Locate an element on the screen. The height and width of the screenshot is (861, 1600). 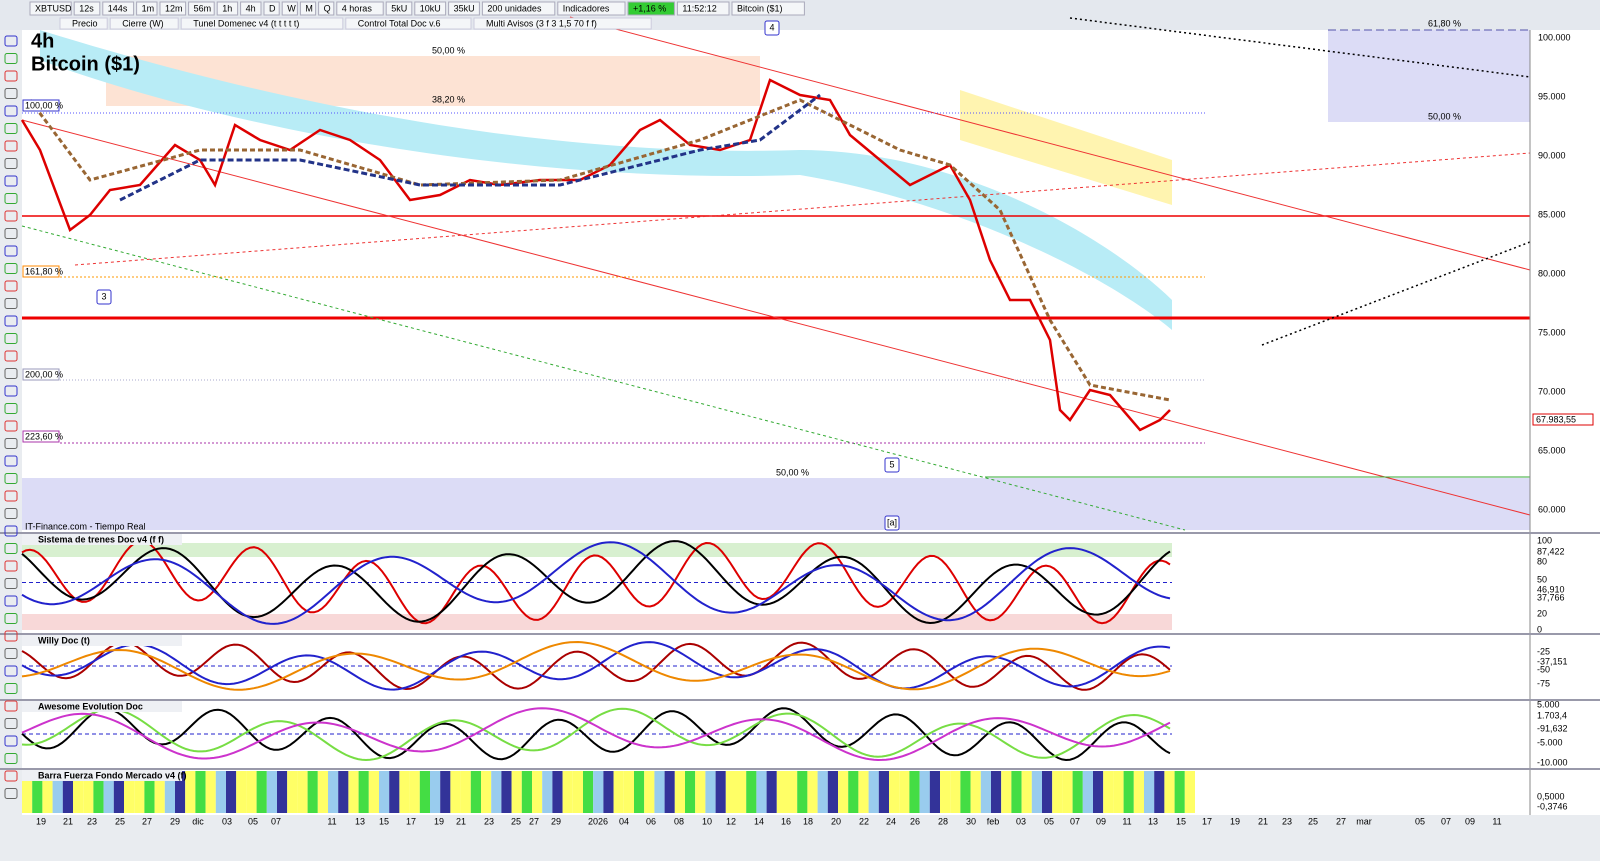
toolbar-label: 12s is located at coordinates (86, 8).